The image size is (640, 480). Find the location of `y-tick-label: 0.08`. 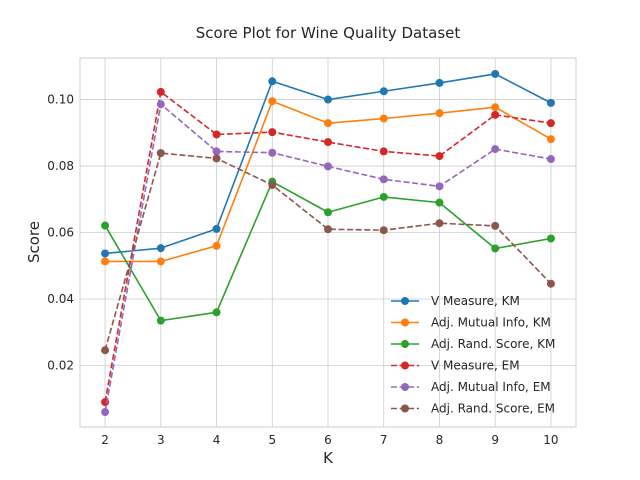

y-tick-label: 0.08 is located at coordinates (60, 166).